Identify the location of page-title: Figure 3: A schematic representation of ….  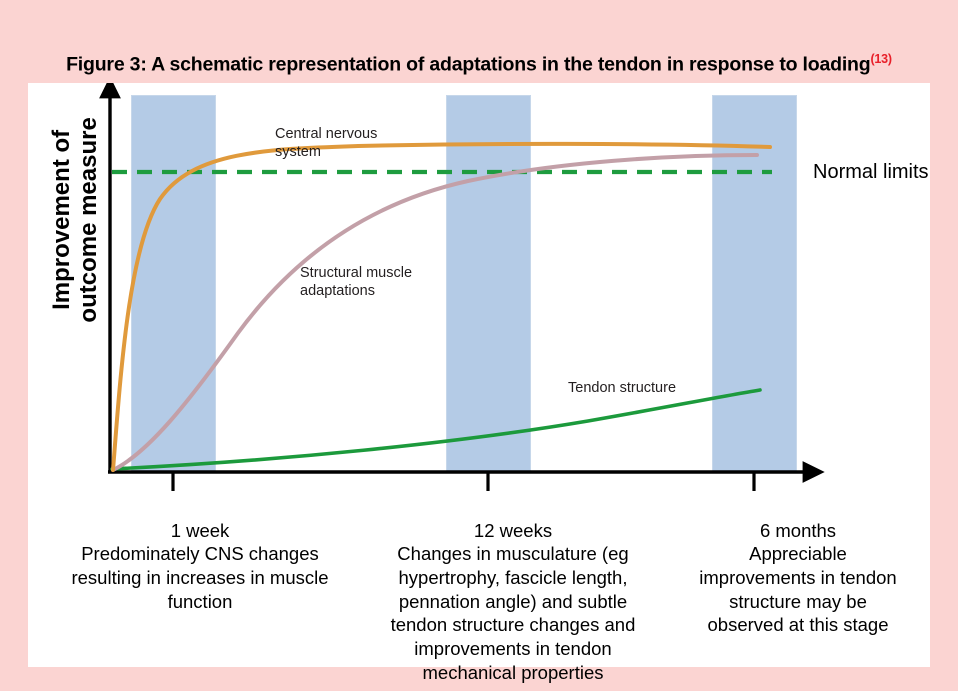
(479, 64).